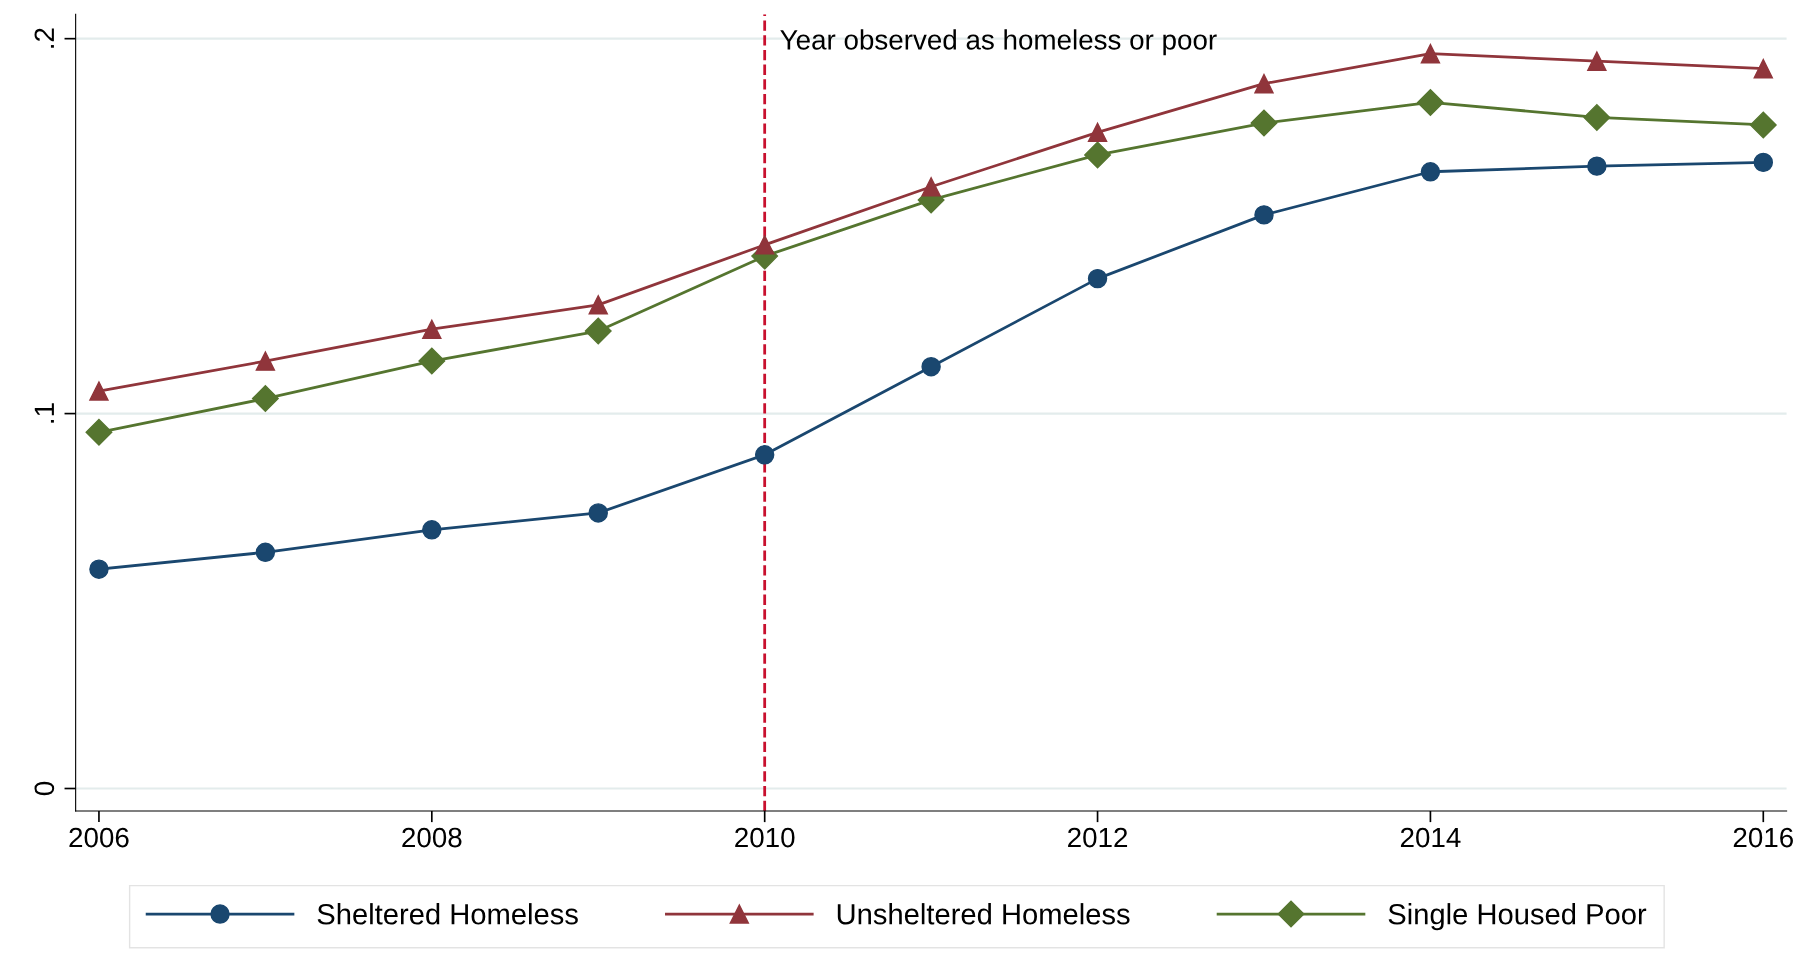 The height and width of the screenshot is (953, 1801). Describe the element at coordinates (44, 788) in the screenshot. I see `y-tick-label: 0` at that location.